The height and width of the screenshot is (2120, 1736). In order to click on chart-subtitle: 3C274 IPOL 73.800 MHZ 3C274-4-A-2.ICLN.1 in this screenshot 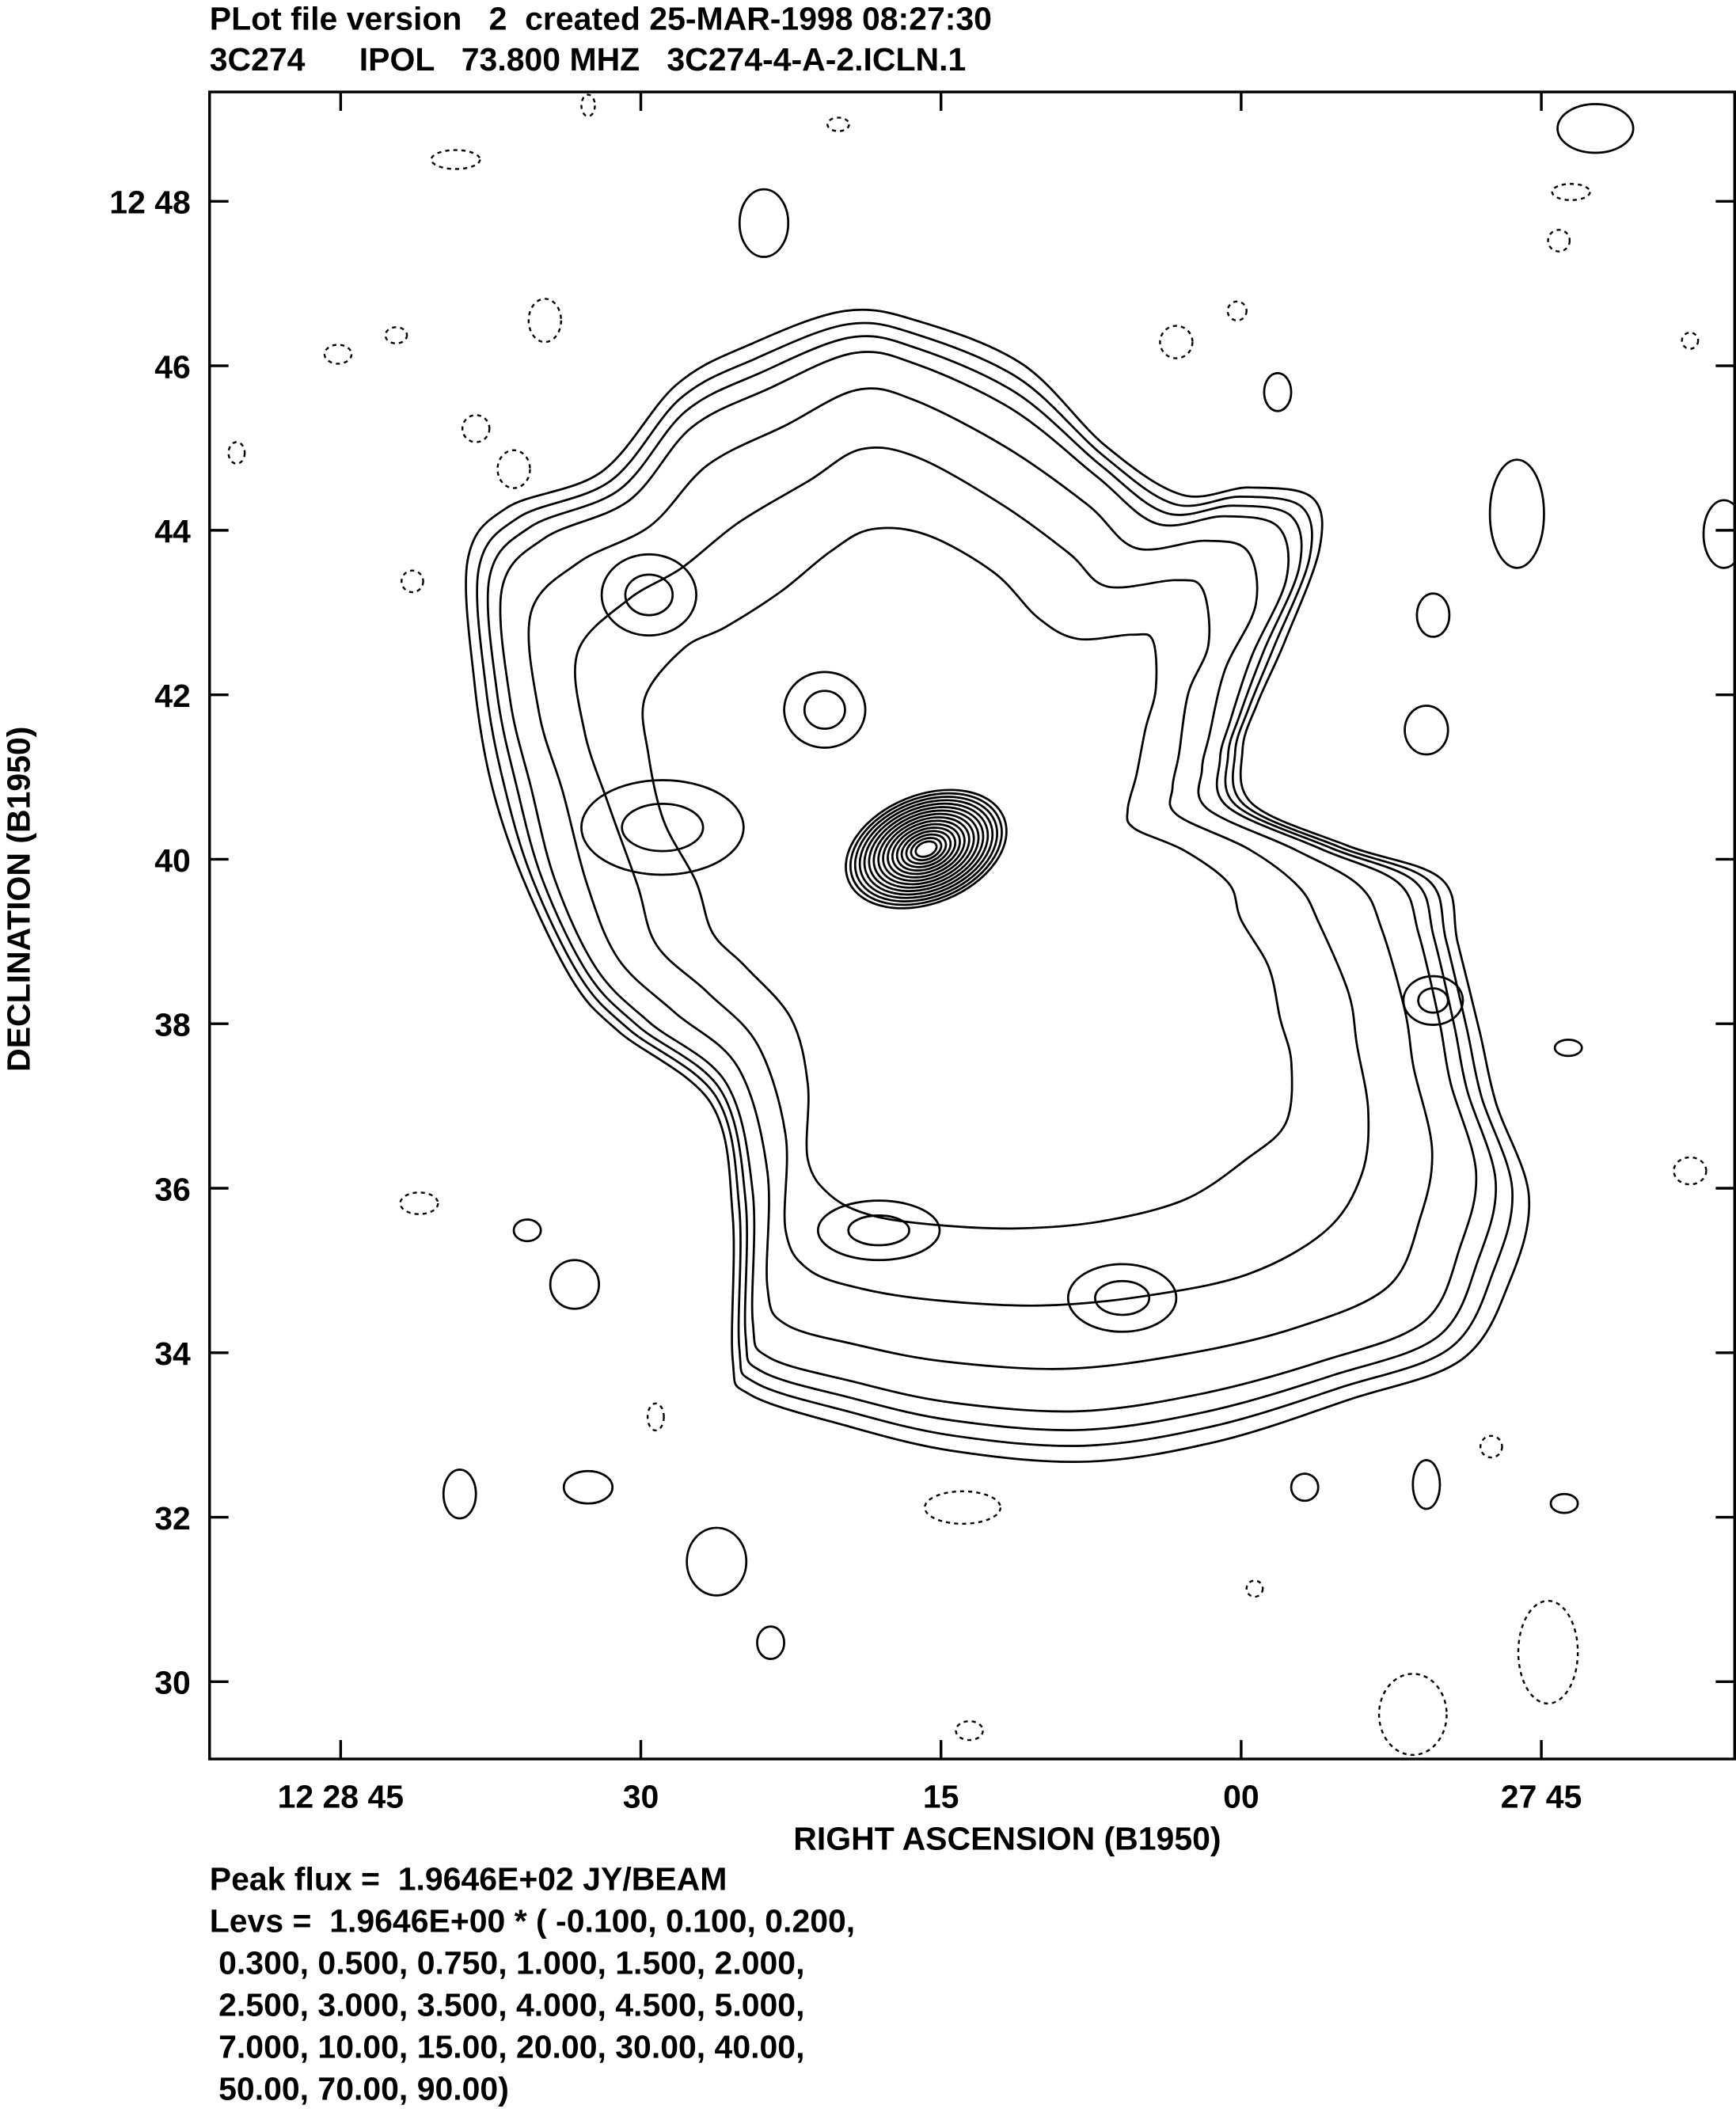, I will do `click(588, 60)`.